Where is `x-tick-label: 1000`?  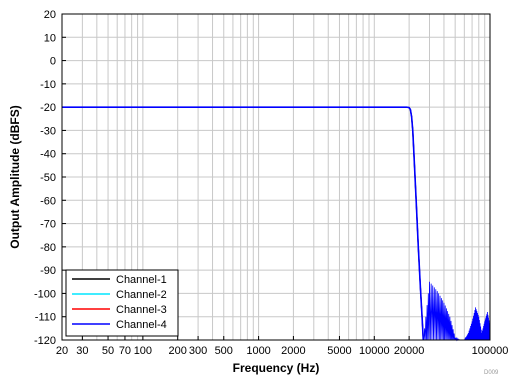 x-tick-label: 1000 is located at coordinates (258, 351).